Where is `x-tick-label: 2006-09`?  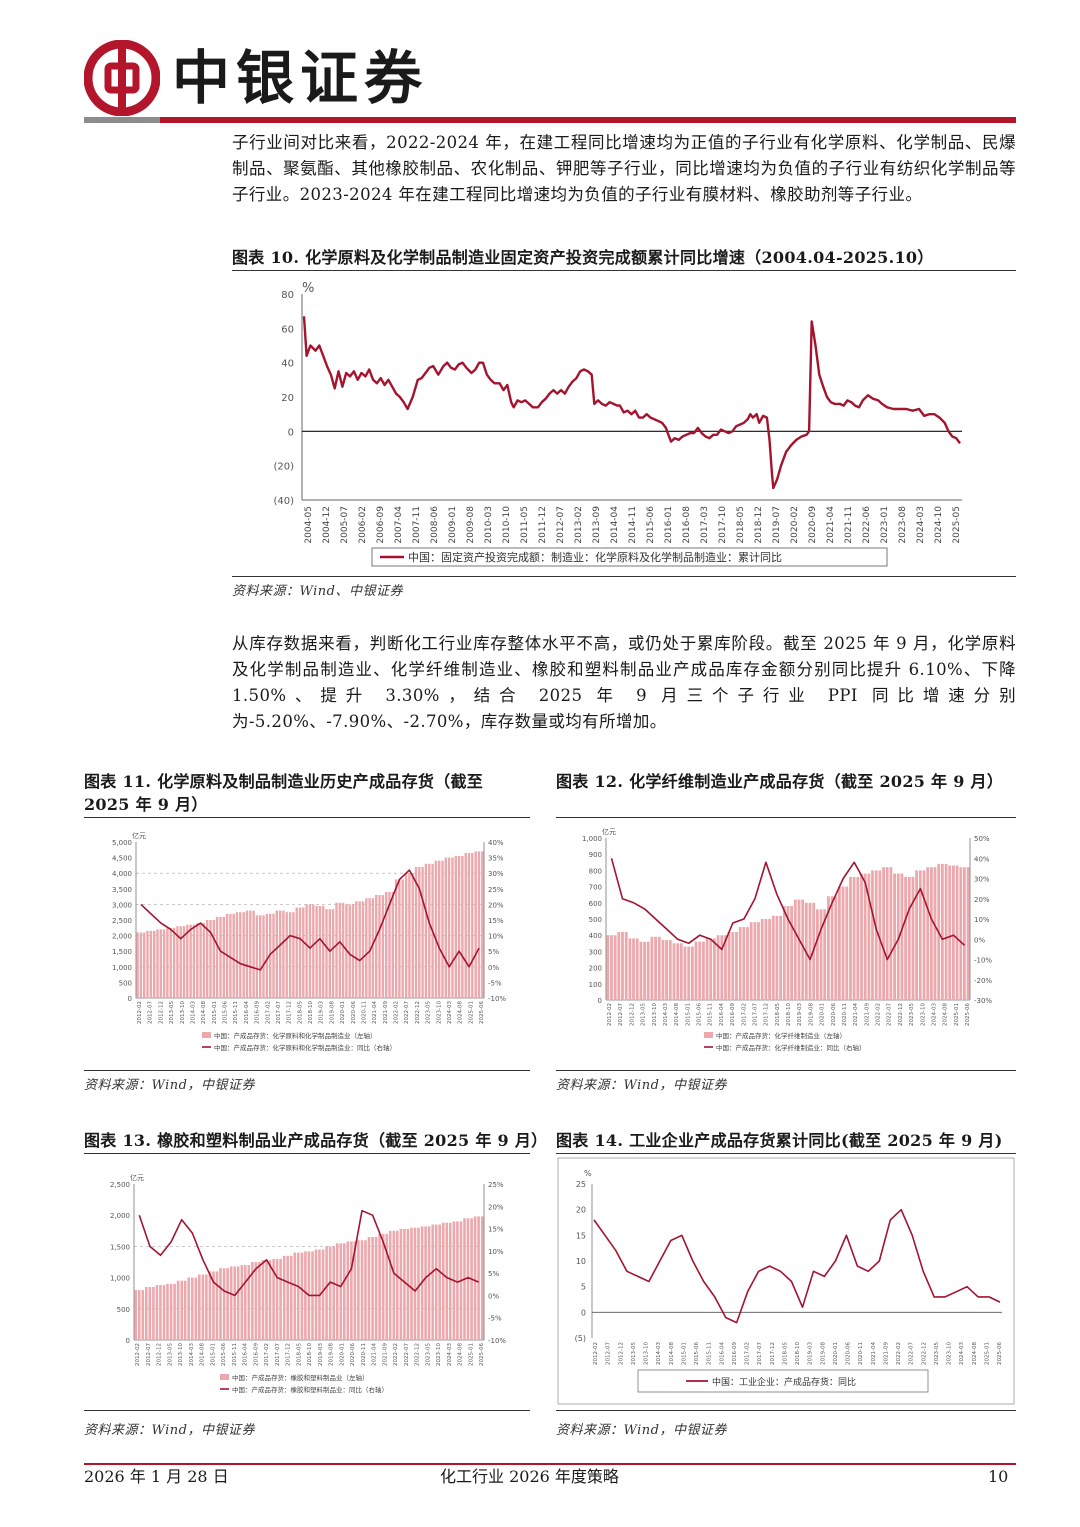
x-tick-label: 2006-09 is located at coordinates (381, 525).